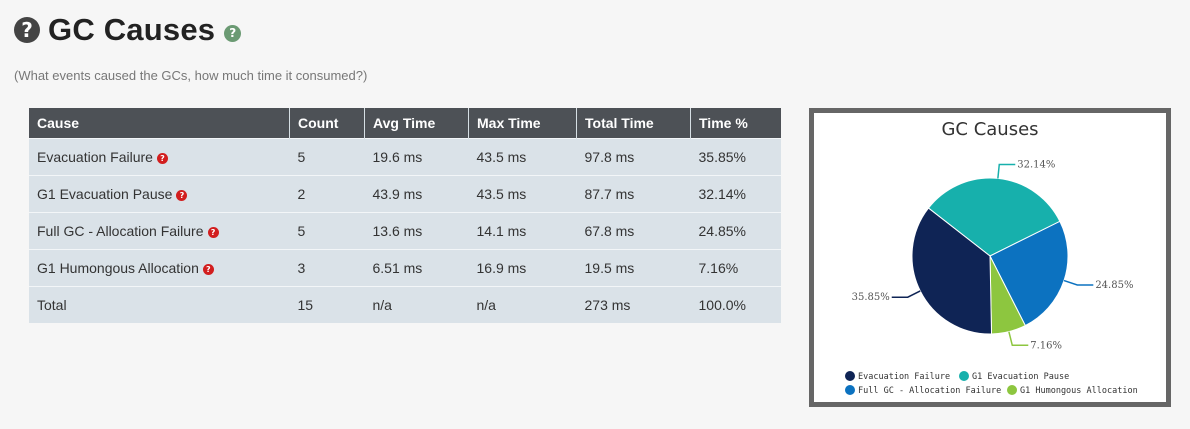 The width and height of the screenshot is (1190, 429). Describe the element at coordinates (989, 129) in the screenshot. I see `chart-title: GC Causes` at that location.